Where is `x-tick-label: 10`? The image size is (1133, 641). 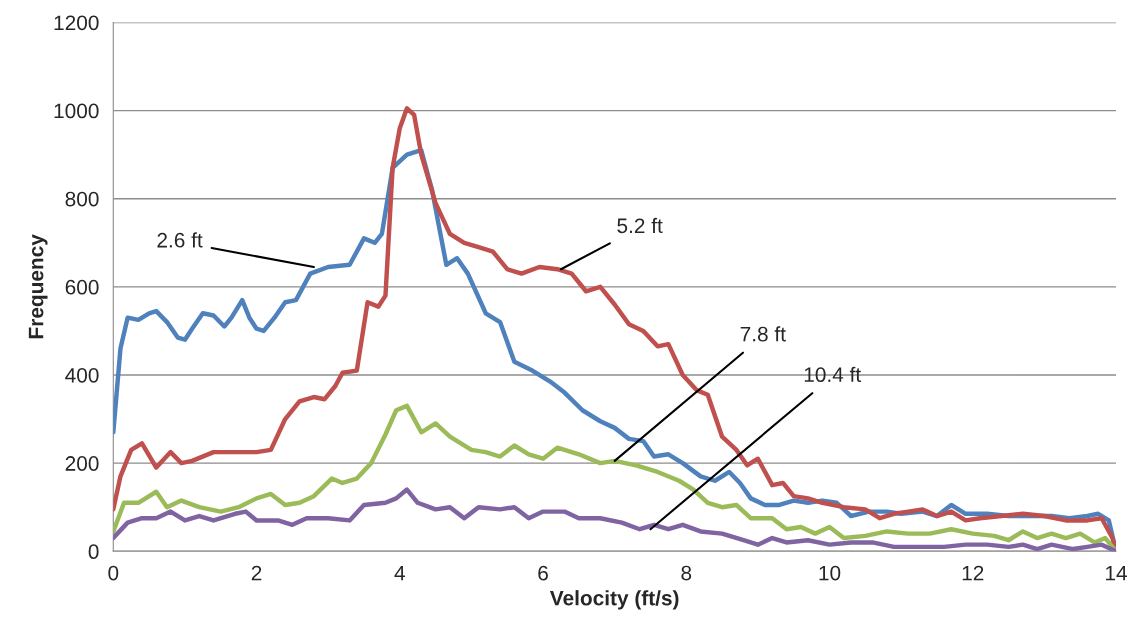
x-tick-label: 10 is located at coordinates (830, 573).